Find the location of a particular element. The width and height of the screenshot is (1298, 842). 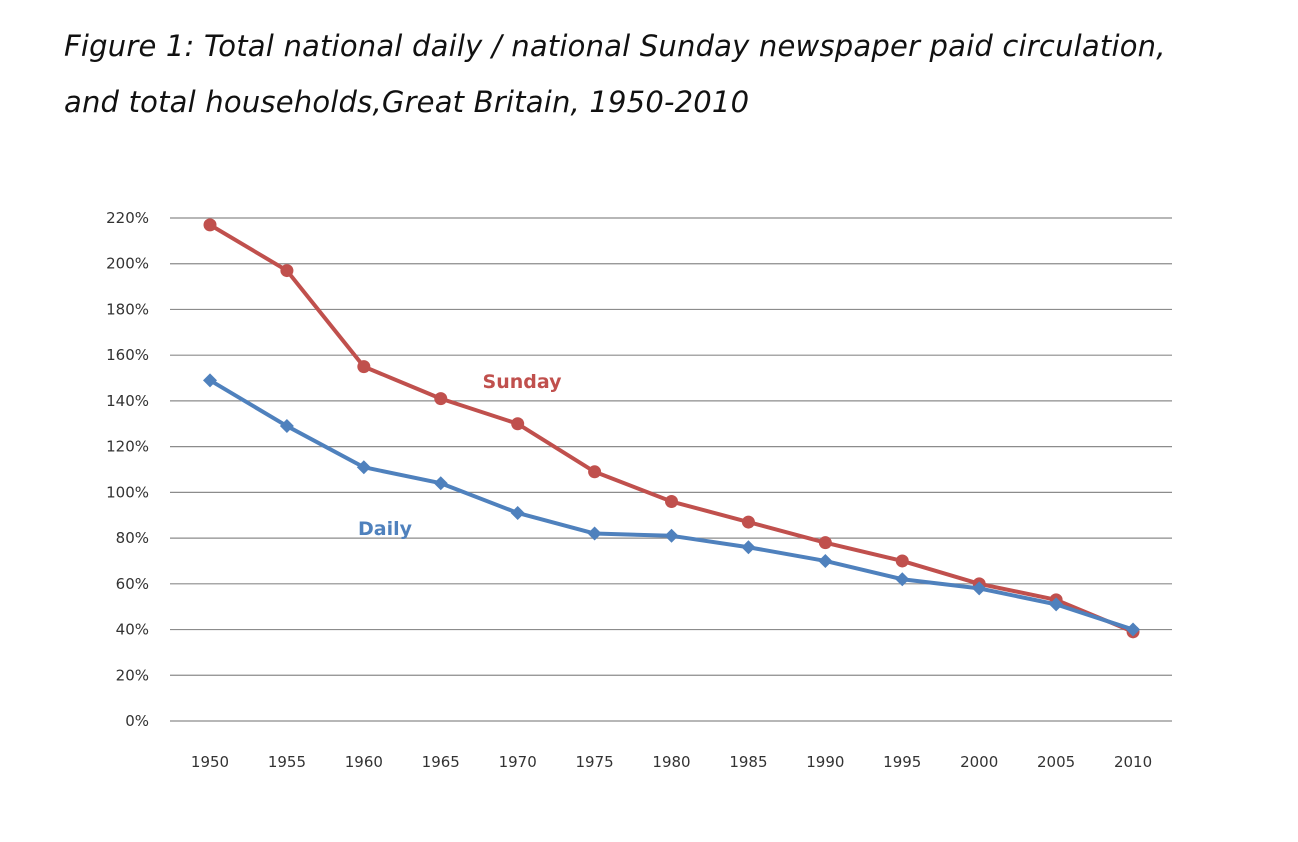

y-tick-label-40: 40% is located at coordinates (132, 630).